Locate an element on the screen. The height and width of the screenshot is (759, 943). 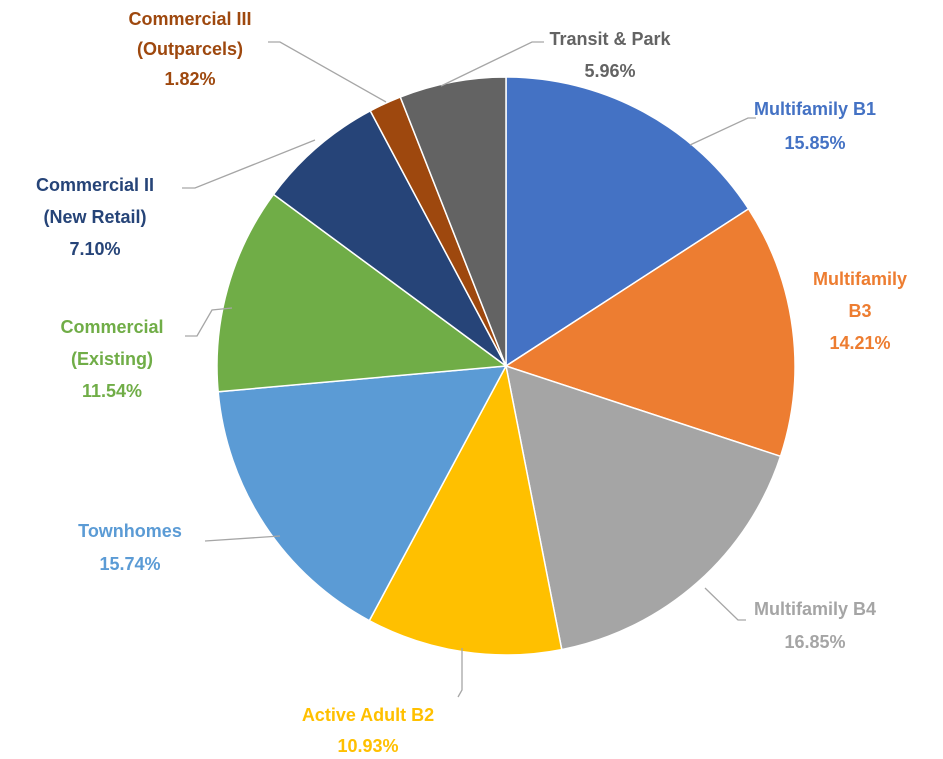
value-label: 16.85% is located at coordinates (814, 642).